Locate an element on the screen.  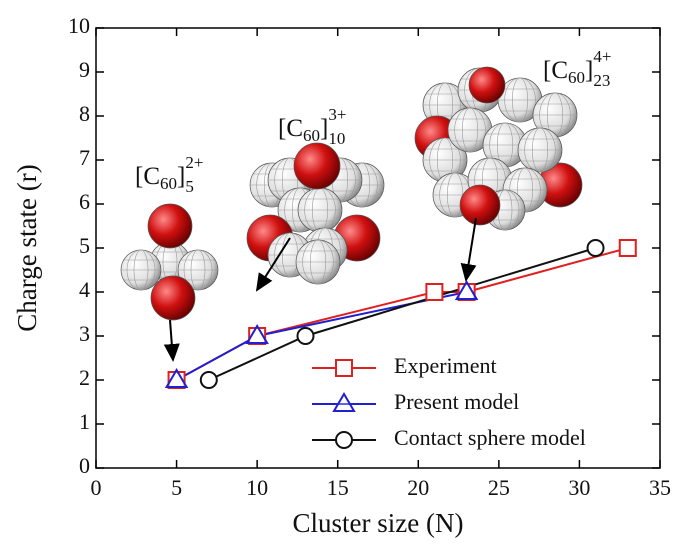
cluster-label-part: 23 is located at coordinates (601, 80).